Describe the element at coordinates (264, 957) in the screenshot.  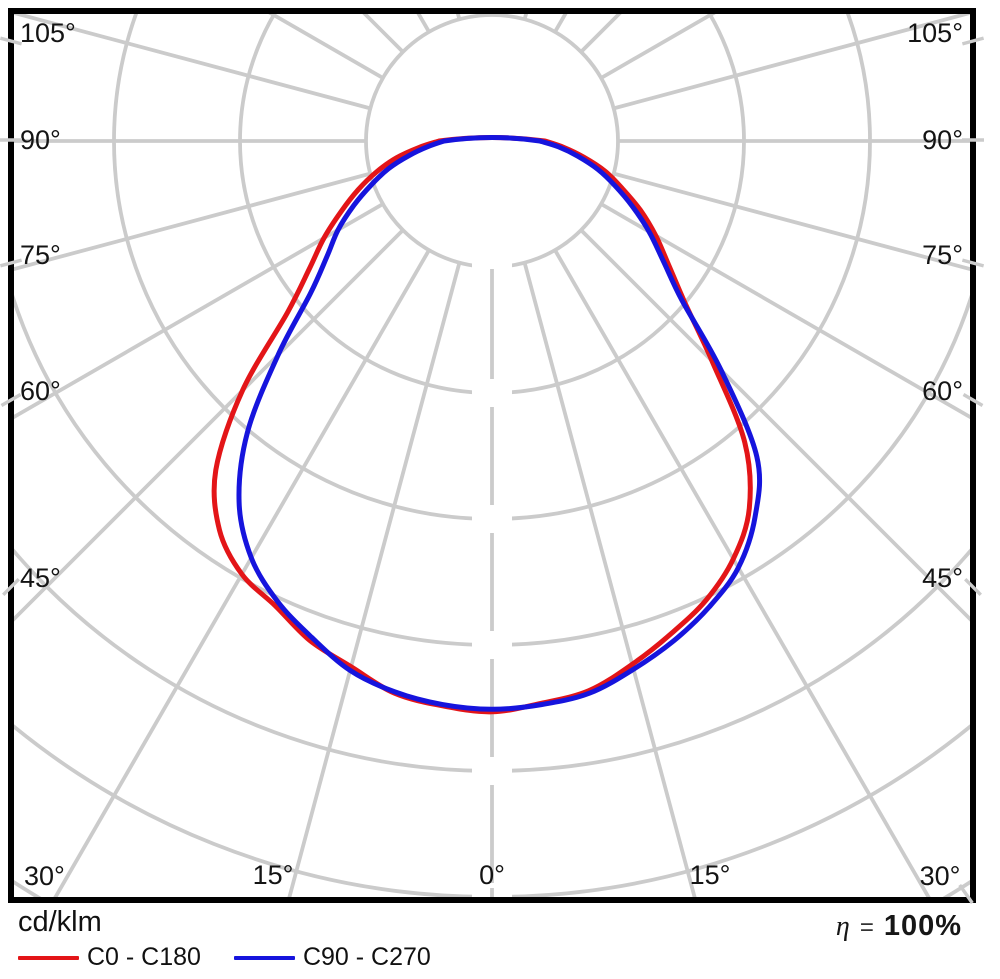
I see `legend-swatch-c90-c270` at that location.